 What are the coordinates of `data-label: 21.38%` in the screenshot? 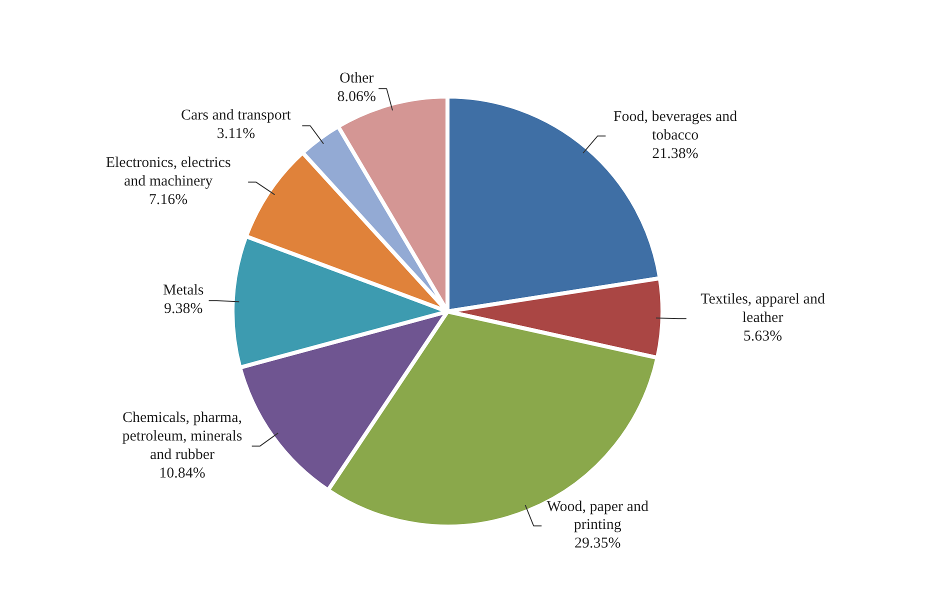 It's located at (675, 154).